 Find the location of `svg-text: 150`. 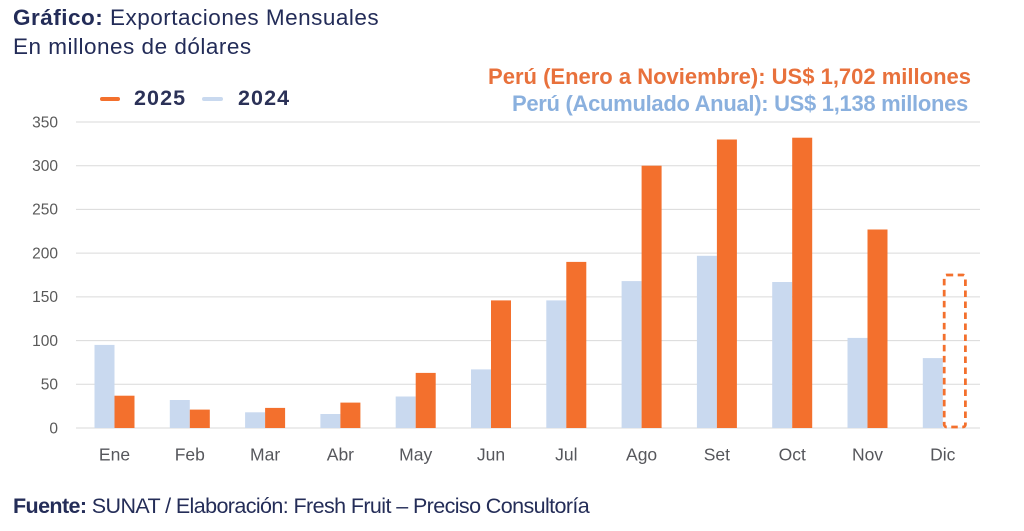

svg-text: 150 is located at coordinates (45, 297).